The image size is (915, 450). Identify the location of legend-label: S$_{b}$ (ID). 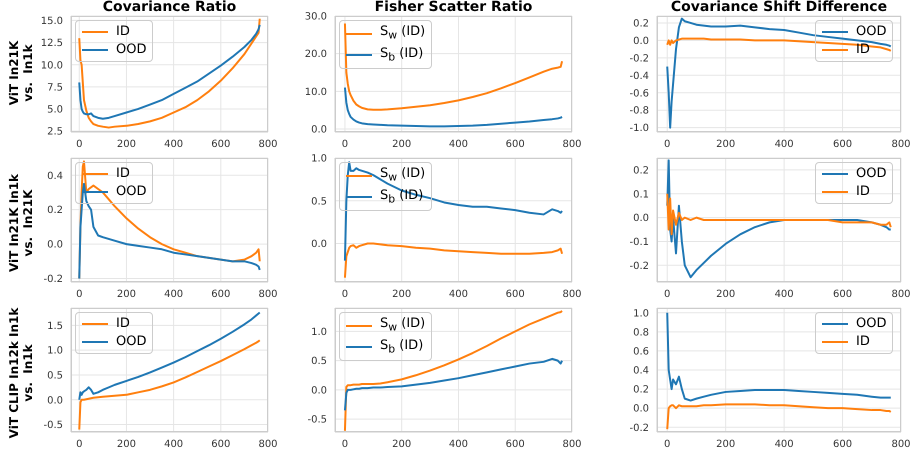
(402, 55).